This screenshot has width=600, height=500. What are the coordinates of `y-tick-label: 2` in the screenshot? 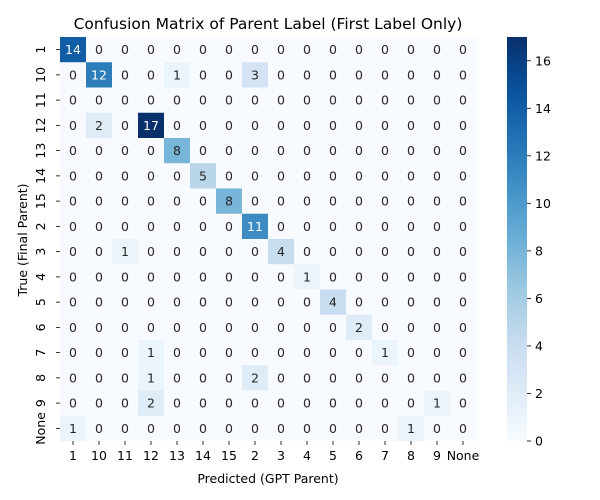 It's located at (40, 226).